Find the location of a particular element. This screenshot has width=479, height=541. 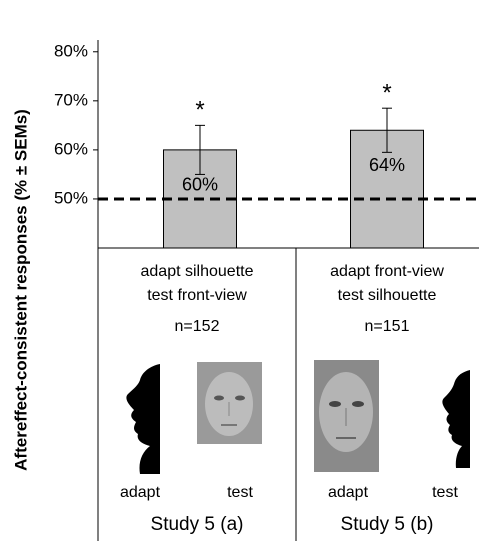

condition-text: adapt silhouette is located at coordinates (197, 271).